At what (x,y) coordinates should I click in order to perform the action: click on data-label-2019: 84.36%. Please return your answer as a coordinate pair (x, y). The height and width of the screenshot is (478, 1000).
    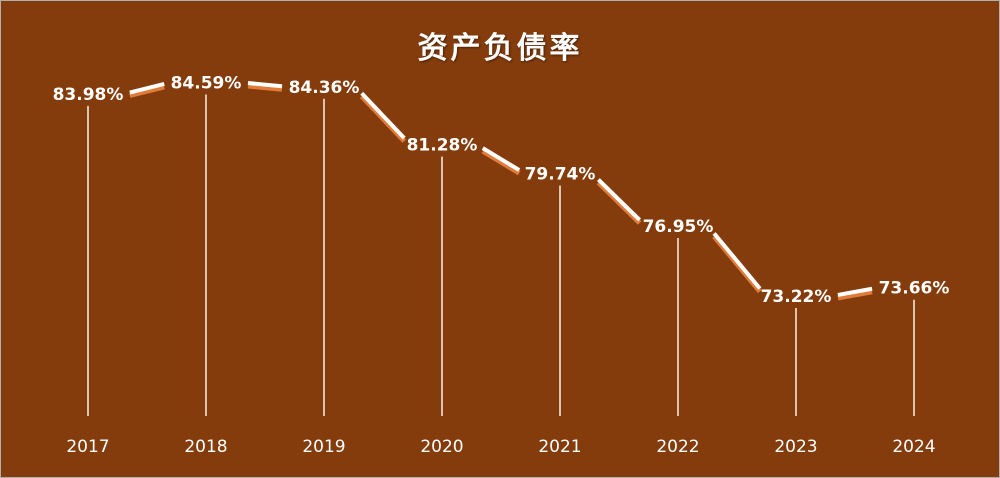
    Looking at the image, I should click on (324, 88).